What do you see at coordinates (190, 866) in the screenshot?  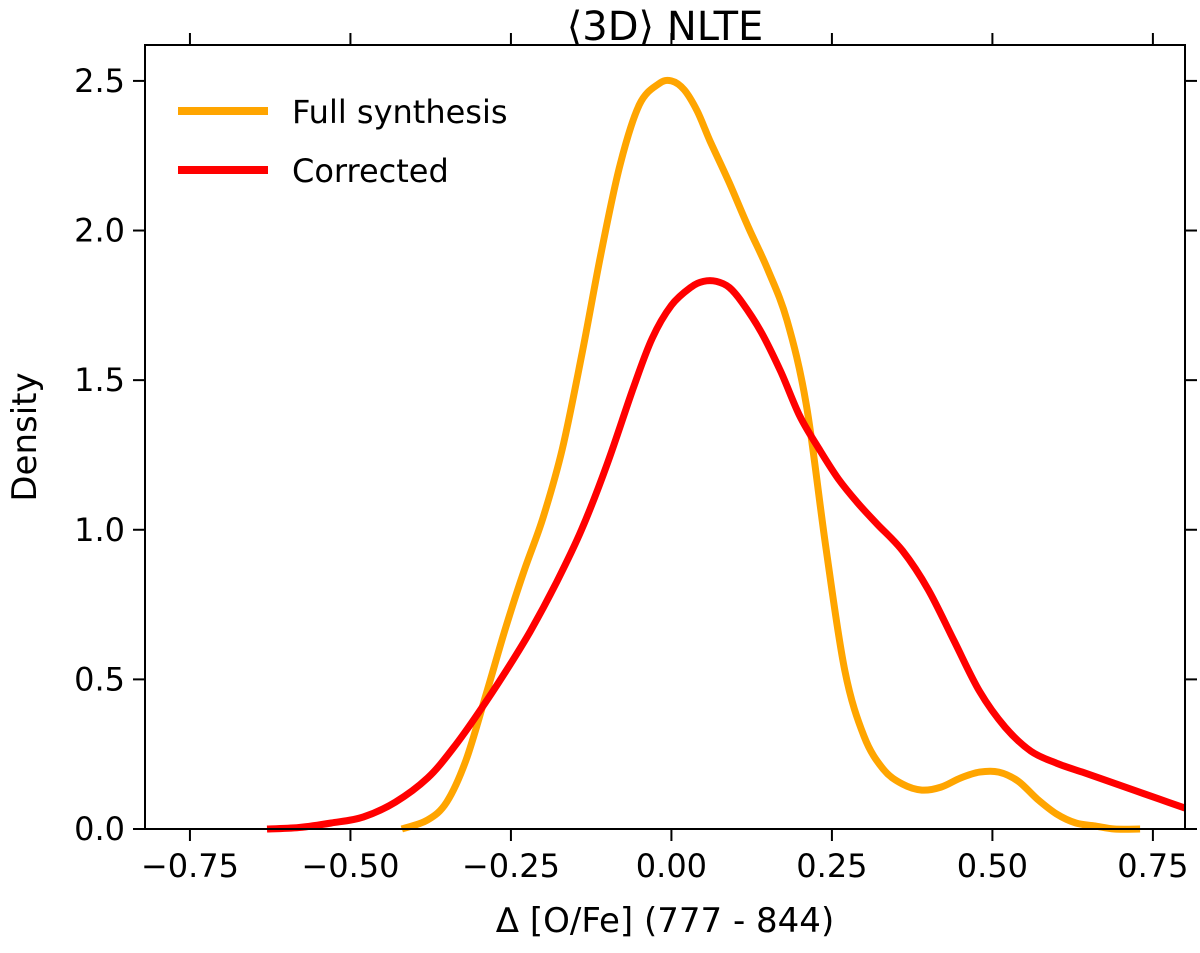 I see `x-tick-label: −0.75` at bounding box center [190, 866].